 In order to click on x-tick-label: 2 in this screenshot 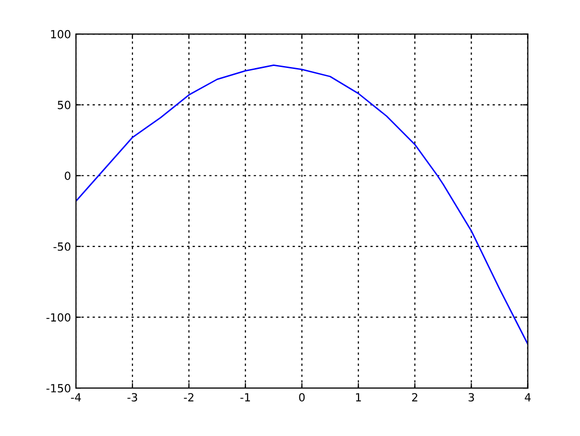, I will do `click(415, 397)`.